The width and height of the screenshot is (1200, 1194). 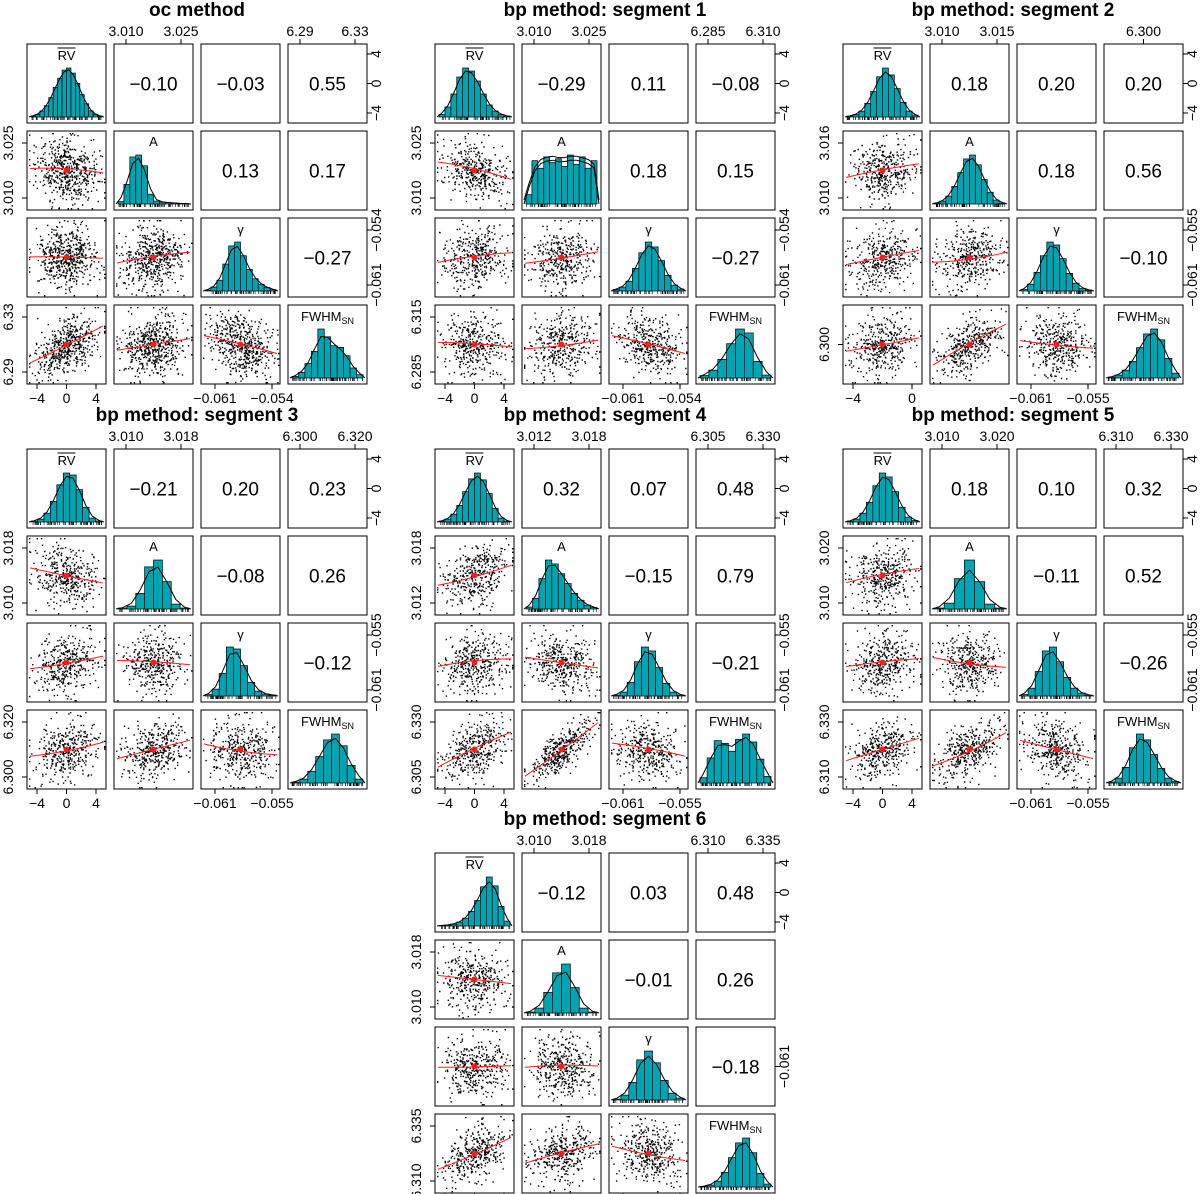 I want to click on right-tick-label: −0.054, so click(x=376, y=229).